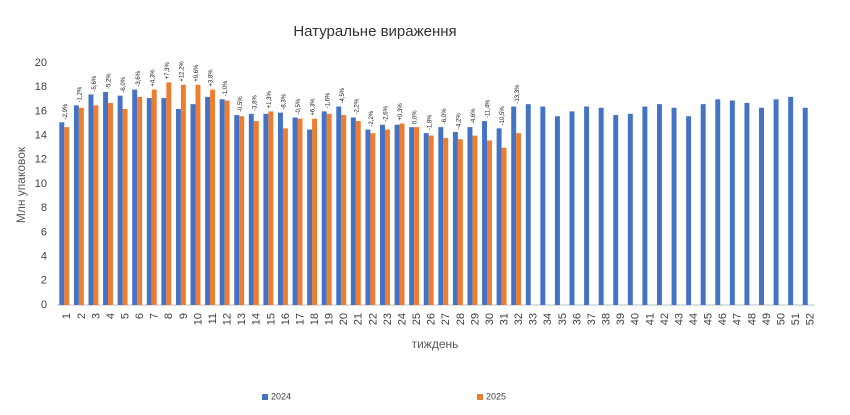 This screenshot has height=415, width=850. I want to click on data-annotation: +3,8%, so click(212, 78).